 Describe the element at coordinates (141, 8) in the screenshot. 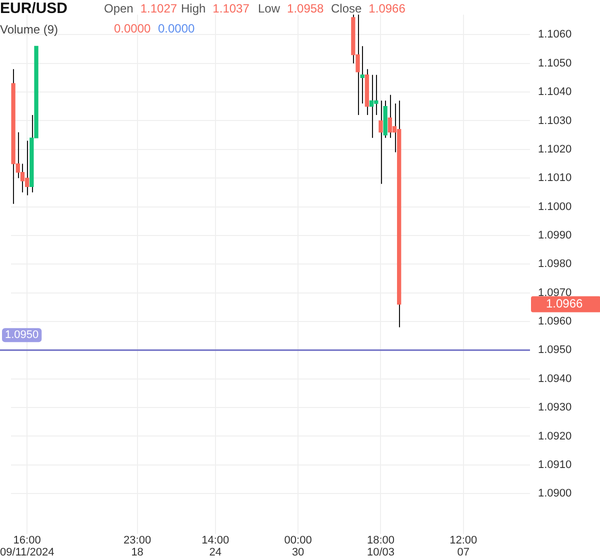

I see `annotation: Open 1.1027` at that location.